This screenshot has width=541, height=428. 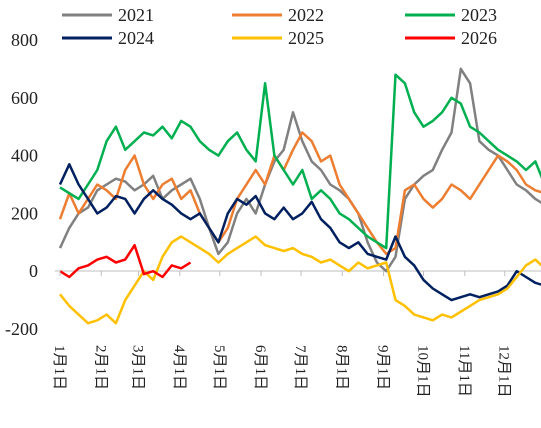 What do you see at coordinates (479, 38) in the screenshot?
I see `legend-label: 2026` at bounding box center [479, 38].